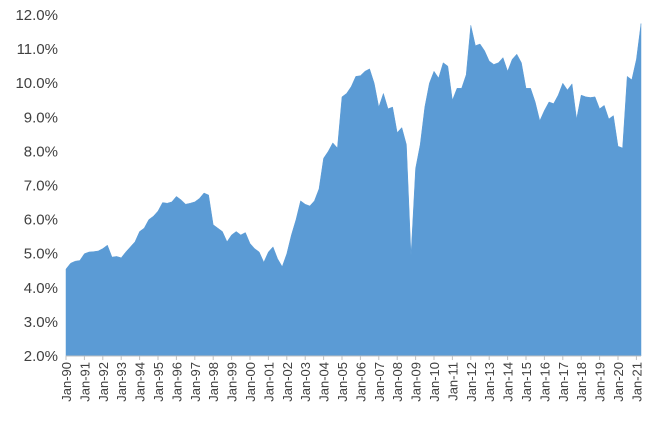 Image resolution: width=649 pixels, height=424 pixels. I want to click on y-tick-label: 12.0%, so click(36, 15).